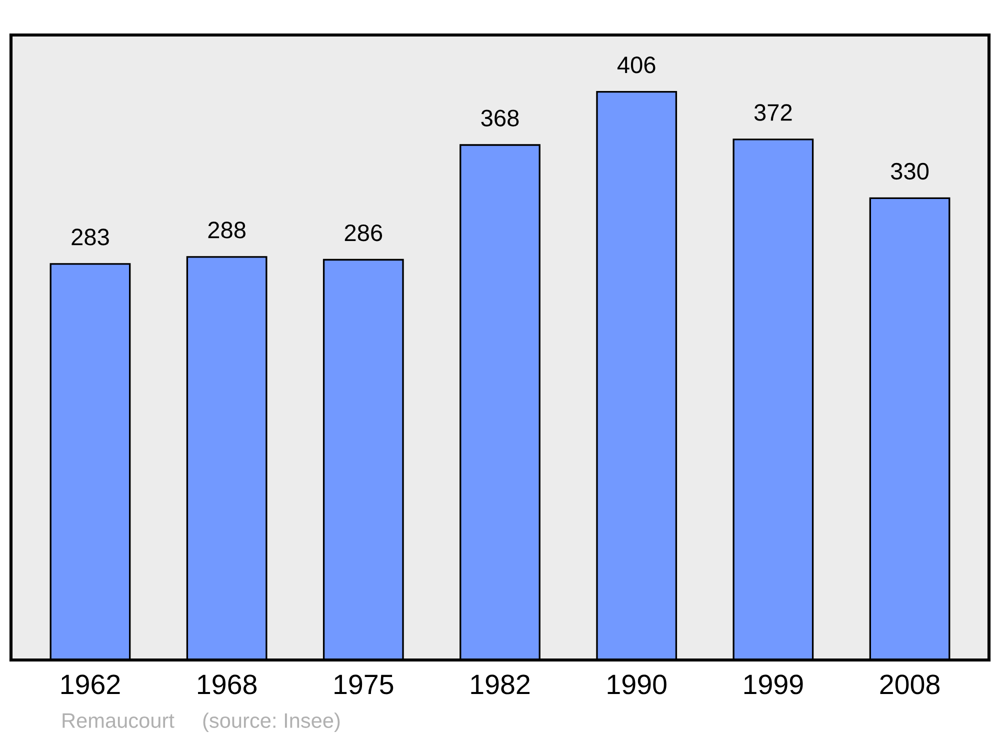  Describe the element at coordinates (500, 684) in the screenshot. I see `x-tick-label: 1982` at that location.